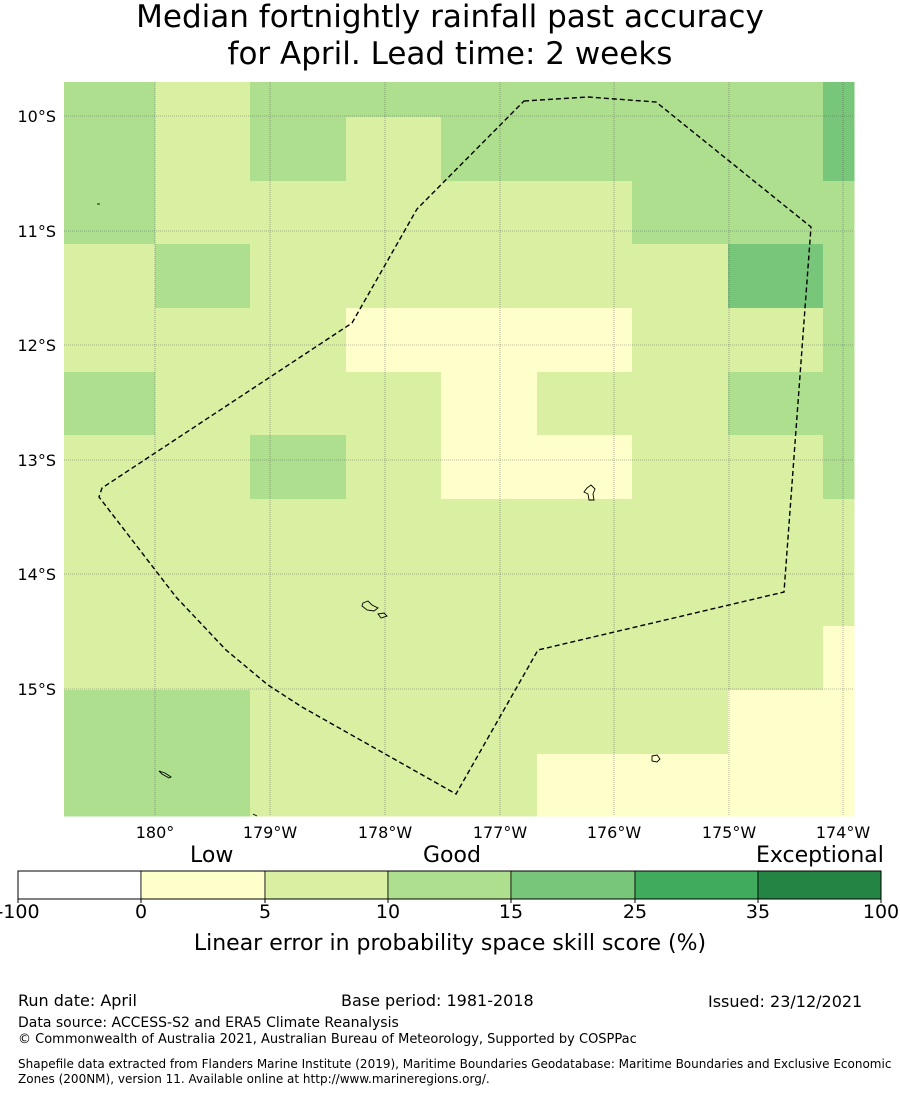 This screenshot has height=1095, width=900. I want to click on longitude-label: 177°W, so click(500, 832).